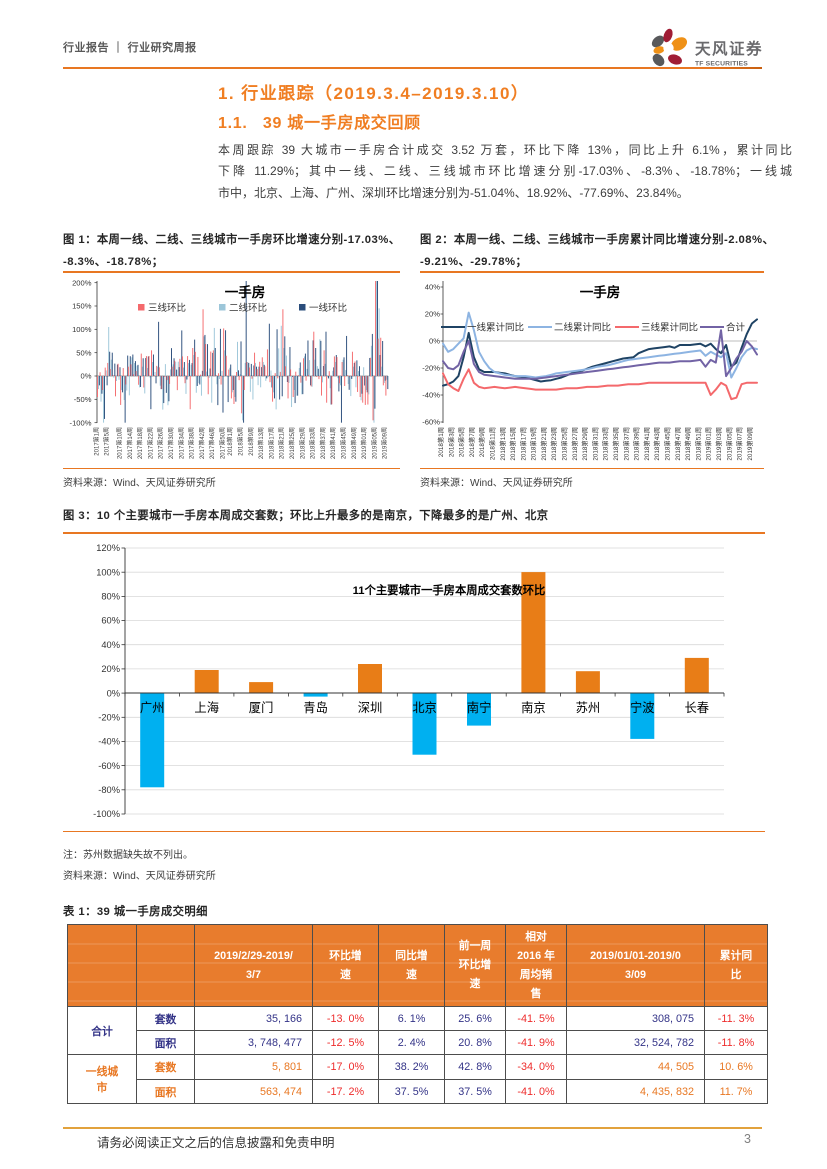 This screenshot has width=827, height=1169. I want to click on svg-text: 北京, so click(424, 708).